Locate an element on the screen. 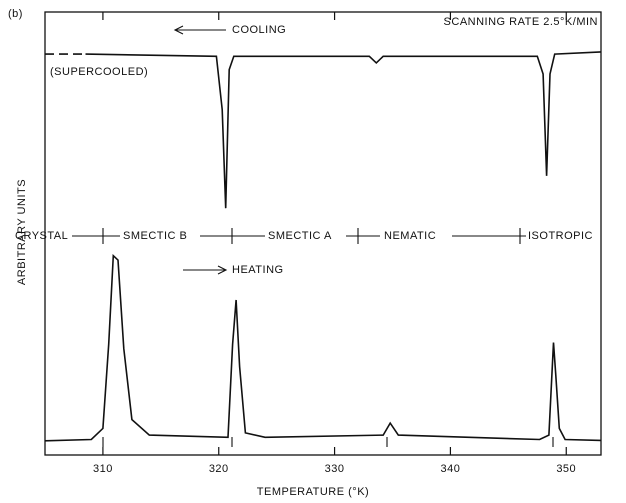 The height and width of the screenshot is (503, 626). x-tick-label: 340 is located at coordinates (450, 469).